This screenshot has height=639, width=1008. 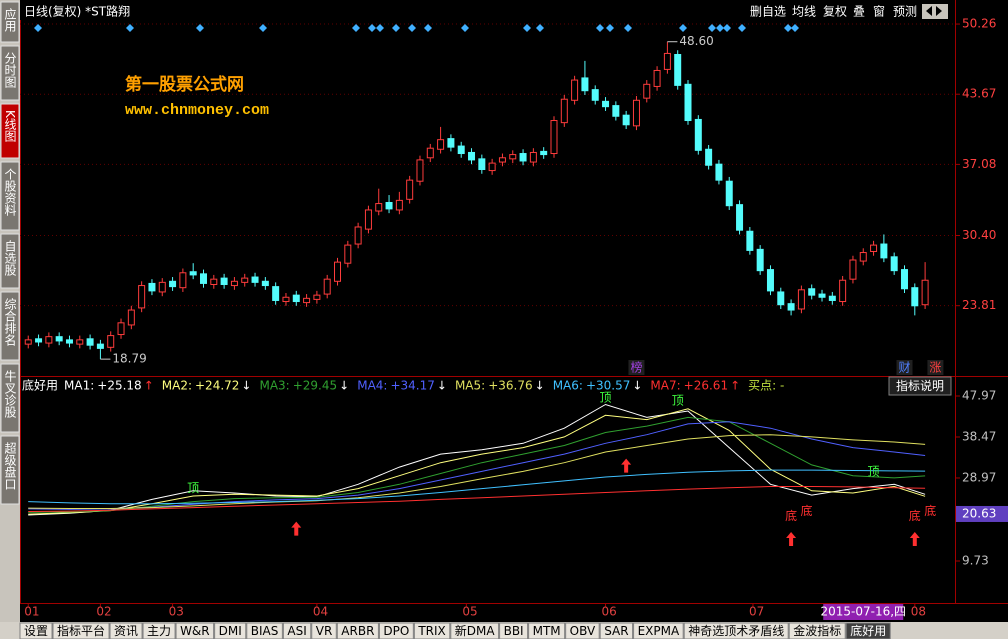 I want to click on bottom-tab-label: 底好用, so click(x=868, y=630).